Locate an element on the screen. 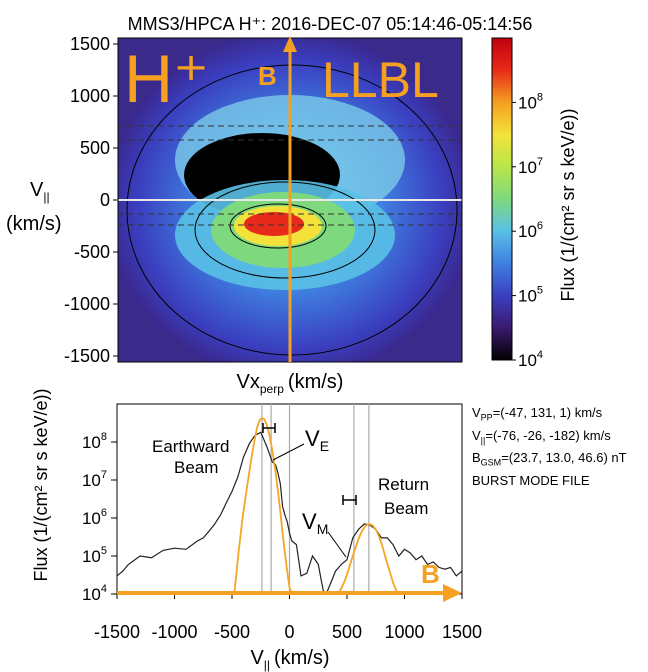 Image resolution: width=648 pixels, height=672 pixels. line-plot-x-axis: -1500 -1000 -500 0 500 1000 1500 is located at coordinates (288, 618).